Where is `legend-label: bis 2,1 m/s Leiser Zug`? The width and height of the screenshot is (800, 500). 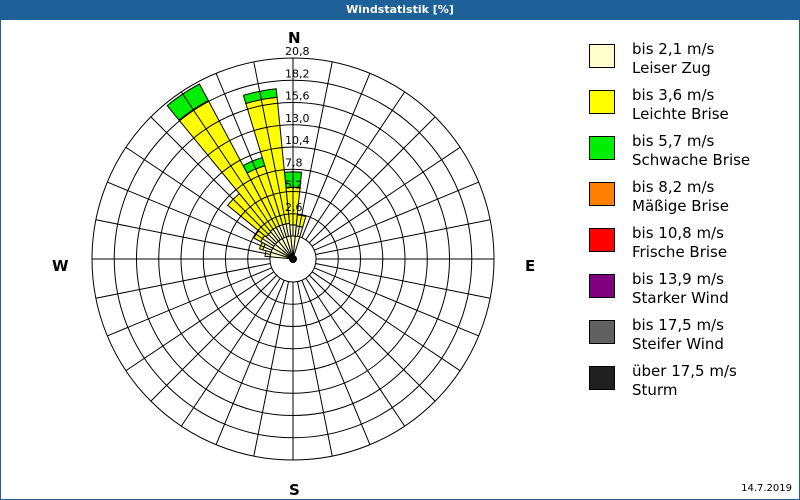
legend-label: bis 2,1 m/s Leiser Zug is located at coordinates (673, 58).